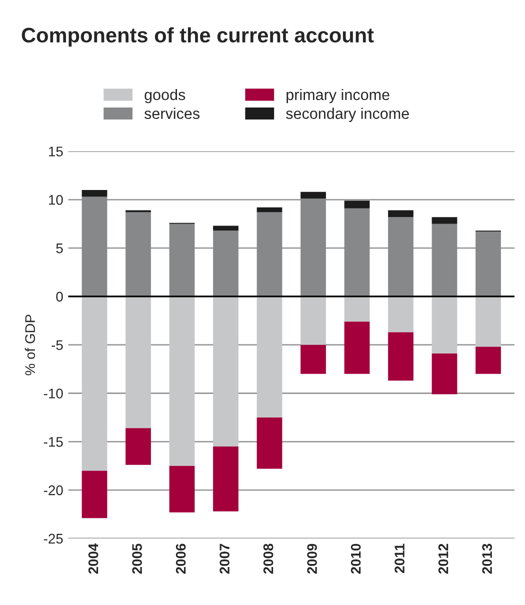  Describe the element at coordinates (338, 96) in the screenshot. I see `legend-label: primary income` at that location.